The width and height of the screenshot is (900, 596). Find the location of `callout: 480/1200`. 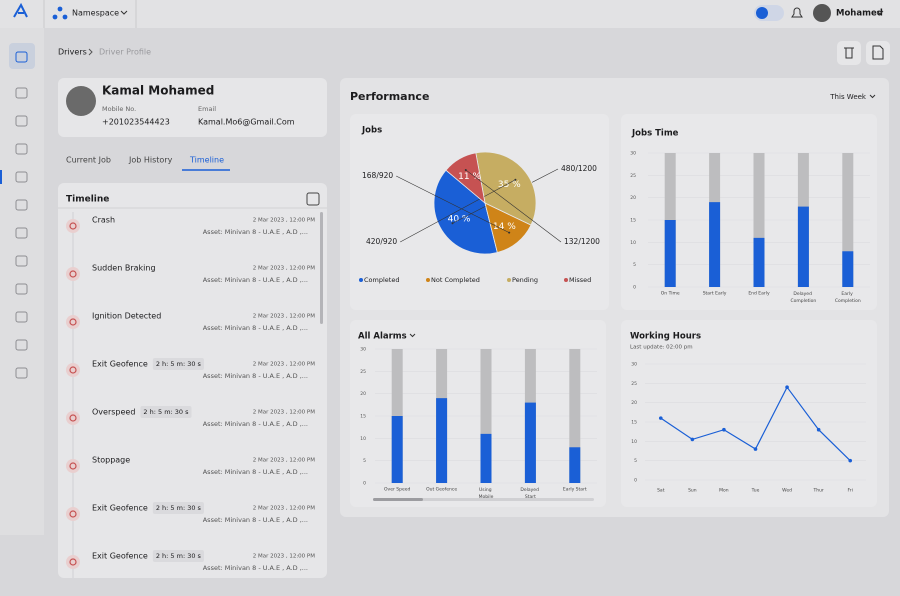

callout: 480/1200 is located at coordinates (579, 168).